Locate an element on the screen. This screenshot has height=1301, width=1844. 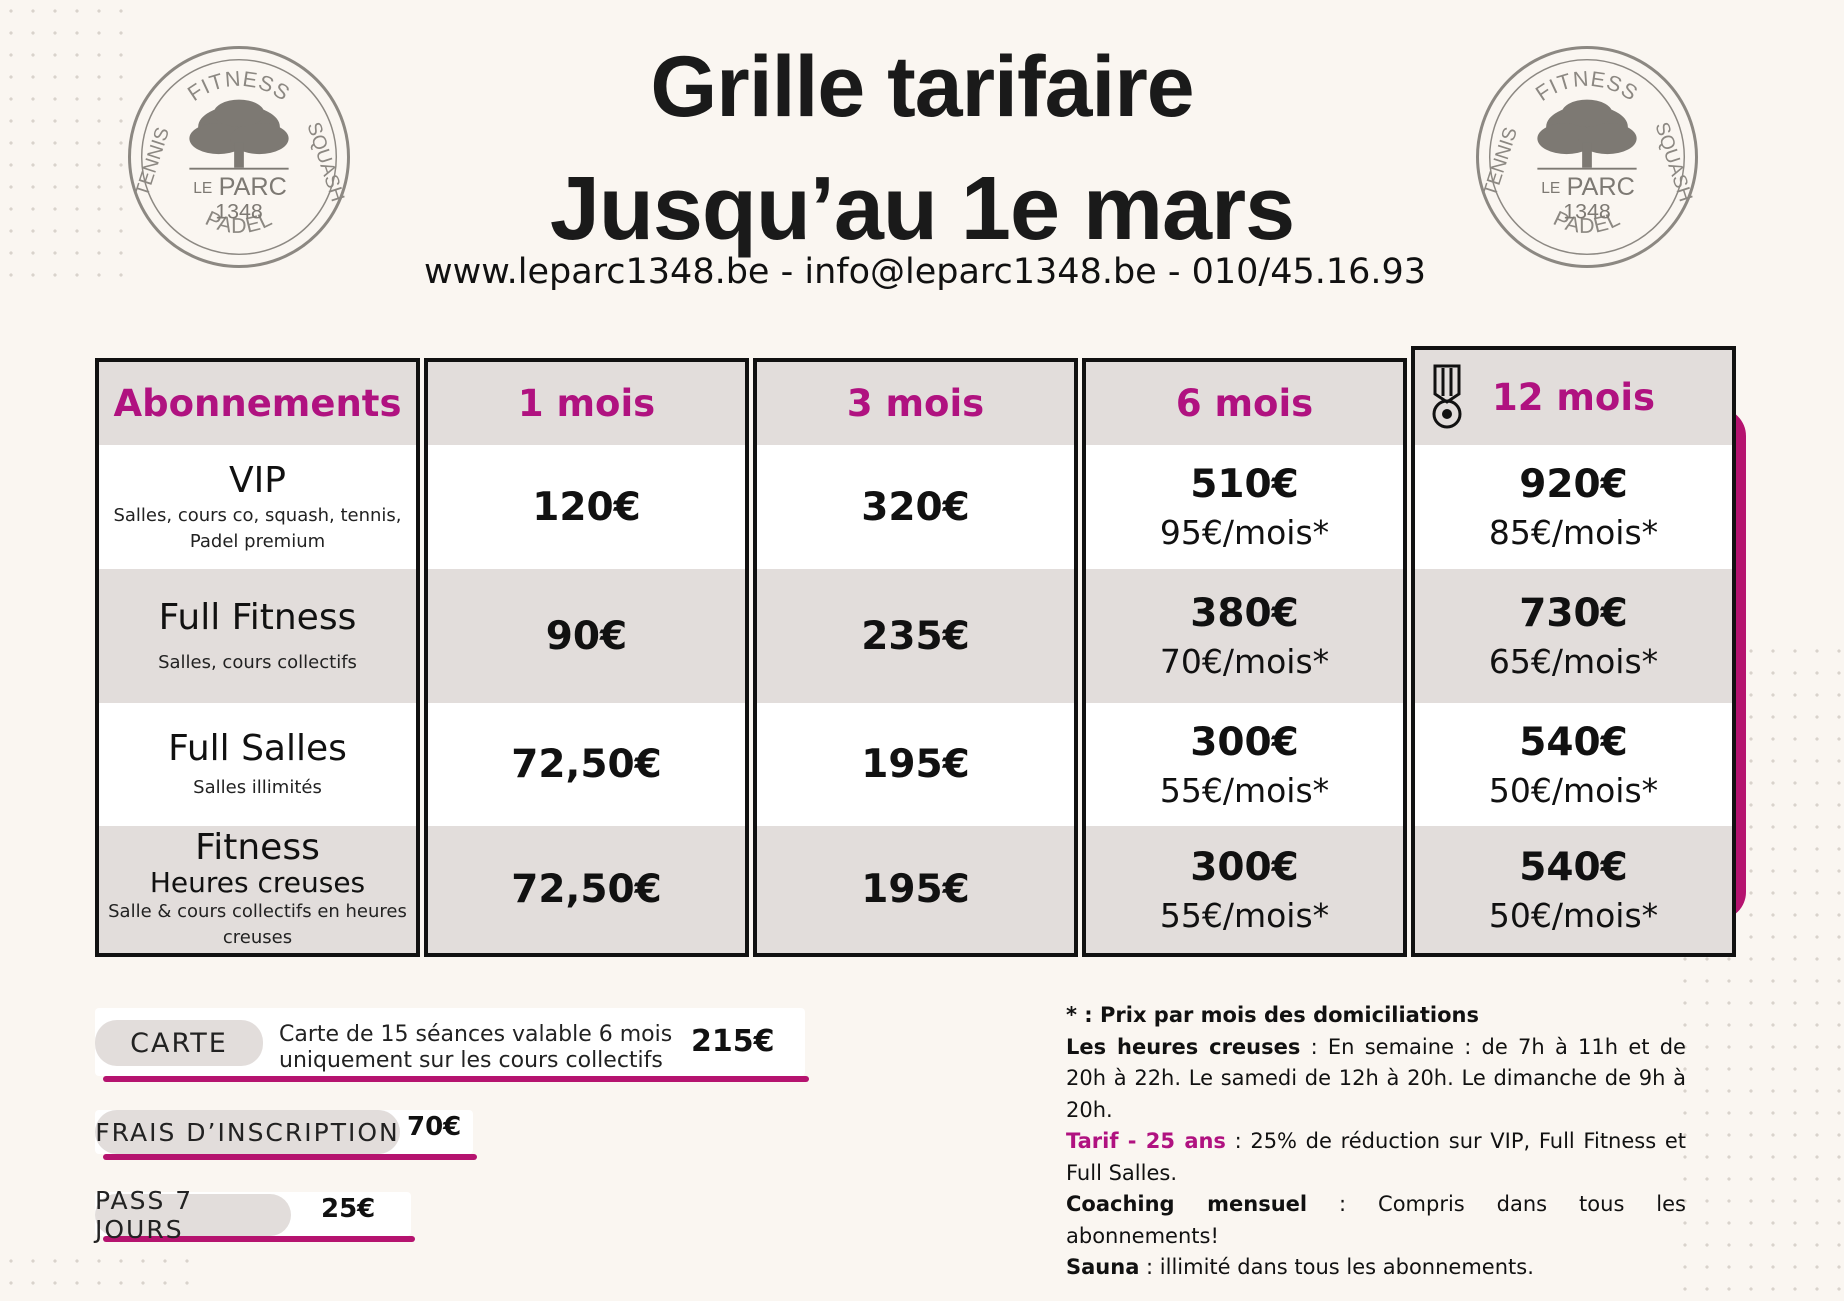
carte-description-line: Carte de 15 séances valable 6 mois is located at coordinates (476, 1034).